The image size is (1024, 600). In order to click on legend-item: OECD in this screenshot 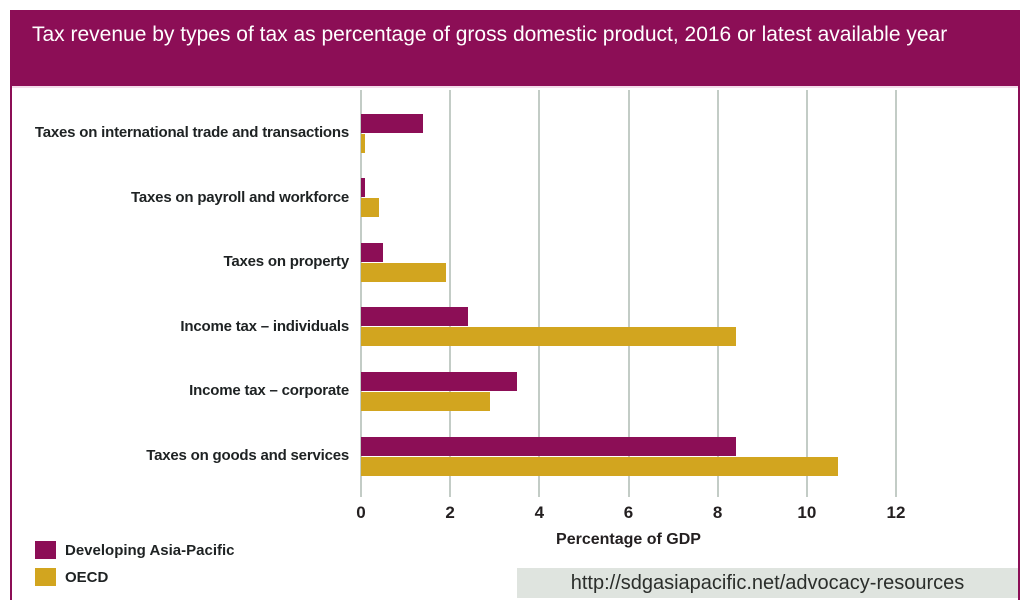, I will do `click(135, 577)`.